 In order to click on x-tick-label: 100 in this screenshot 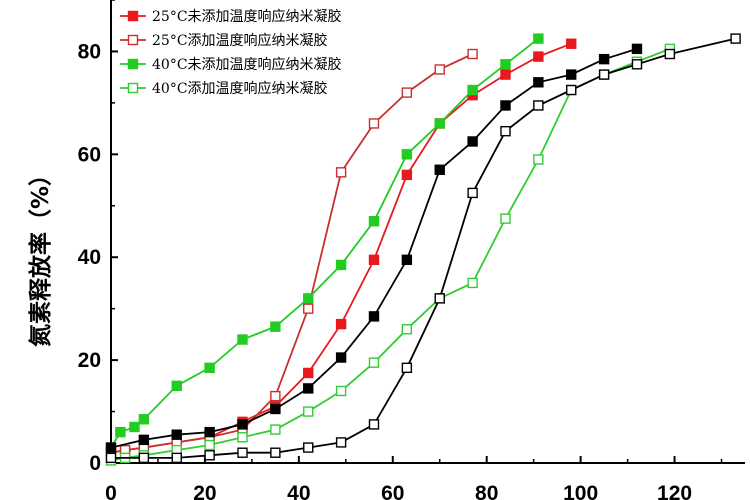, I will do `click(580, 491)`.